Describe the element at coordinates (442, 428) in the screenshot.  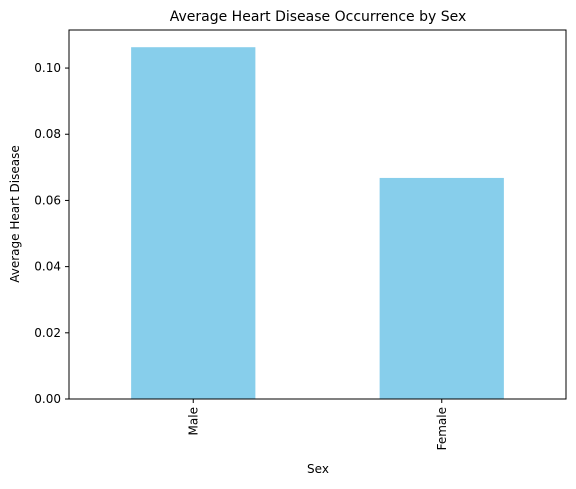
I see `x-tick-label-female: Female` at that location.